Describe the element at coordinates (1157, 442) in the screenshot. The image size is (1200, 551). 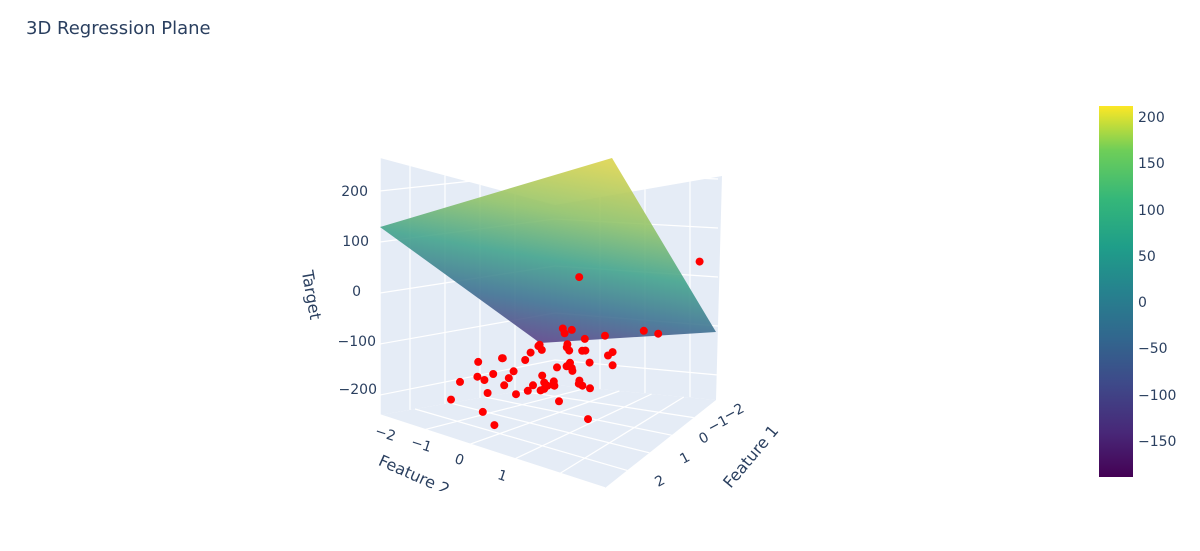
I see `colorbar-tick: −150` at that location.